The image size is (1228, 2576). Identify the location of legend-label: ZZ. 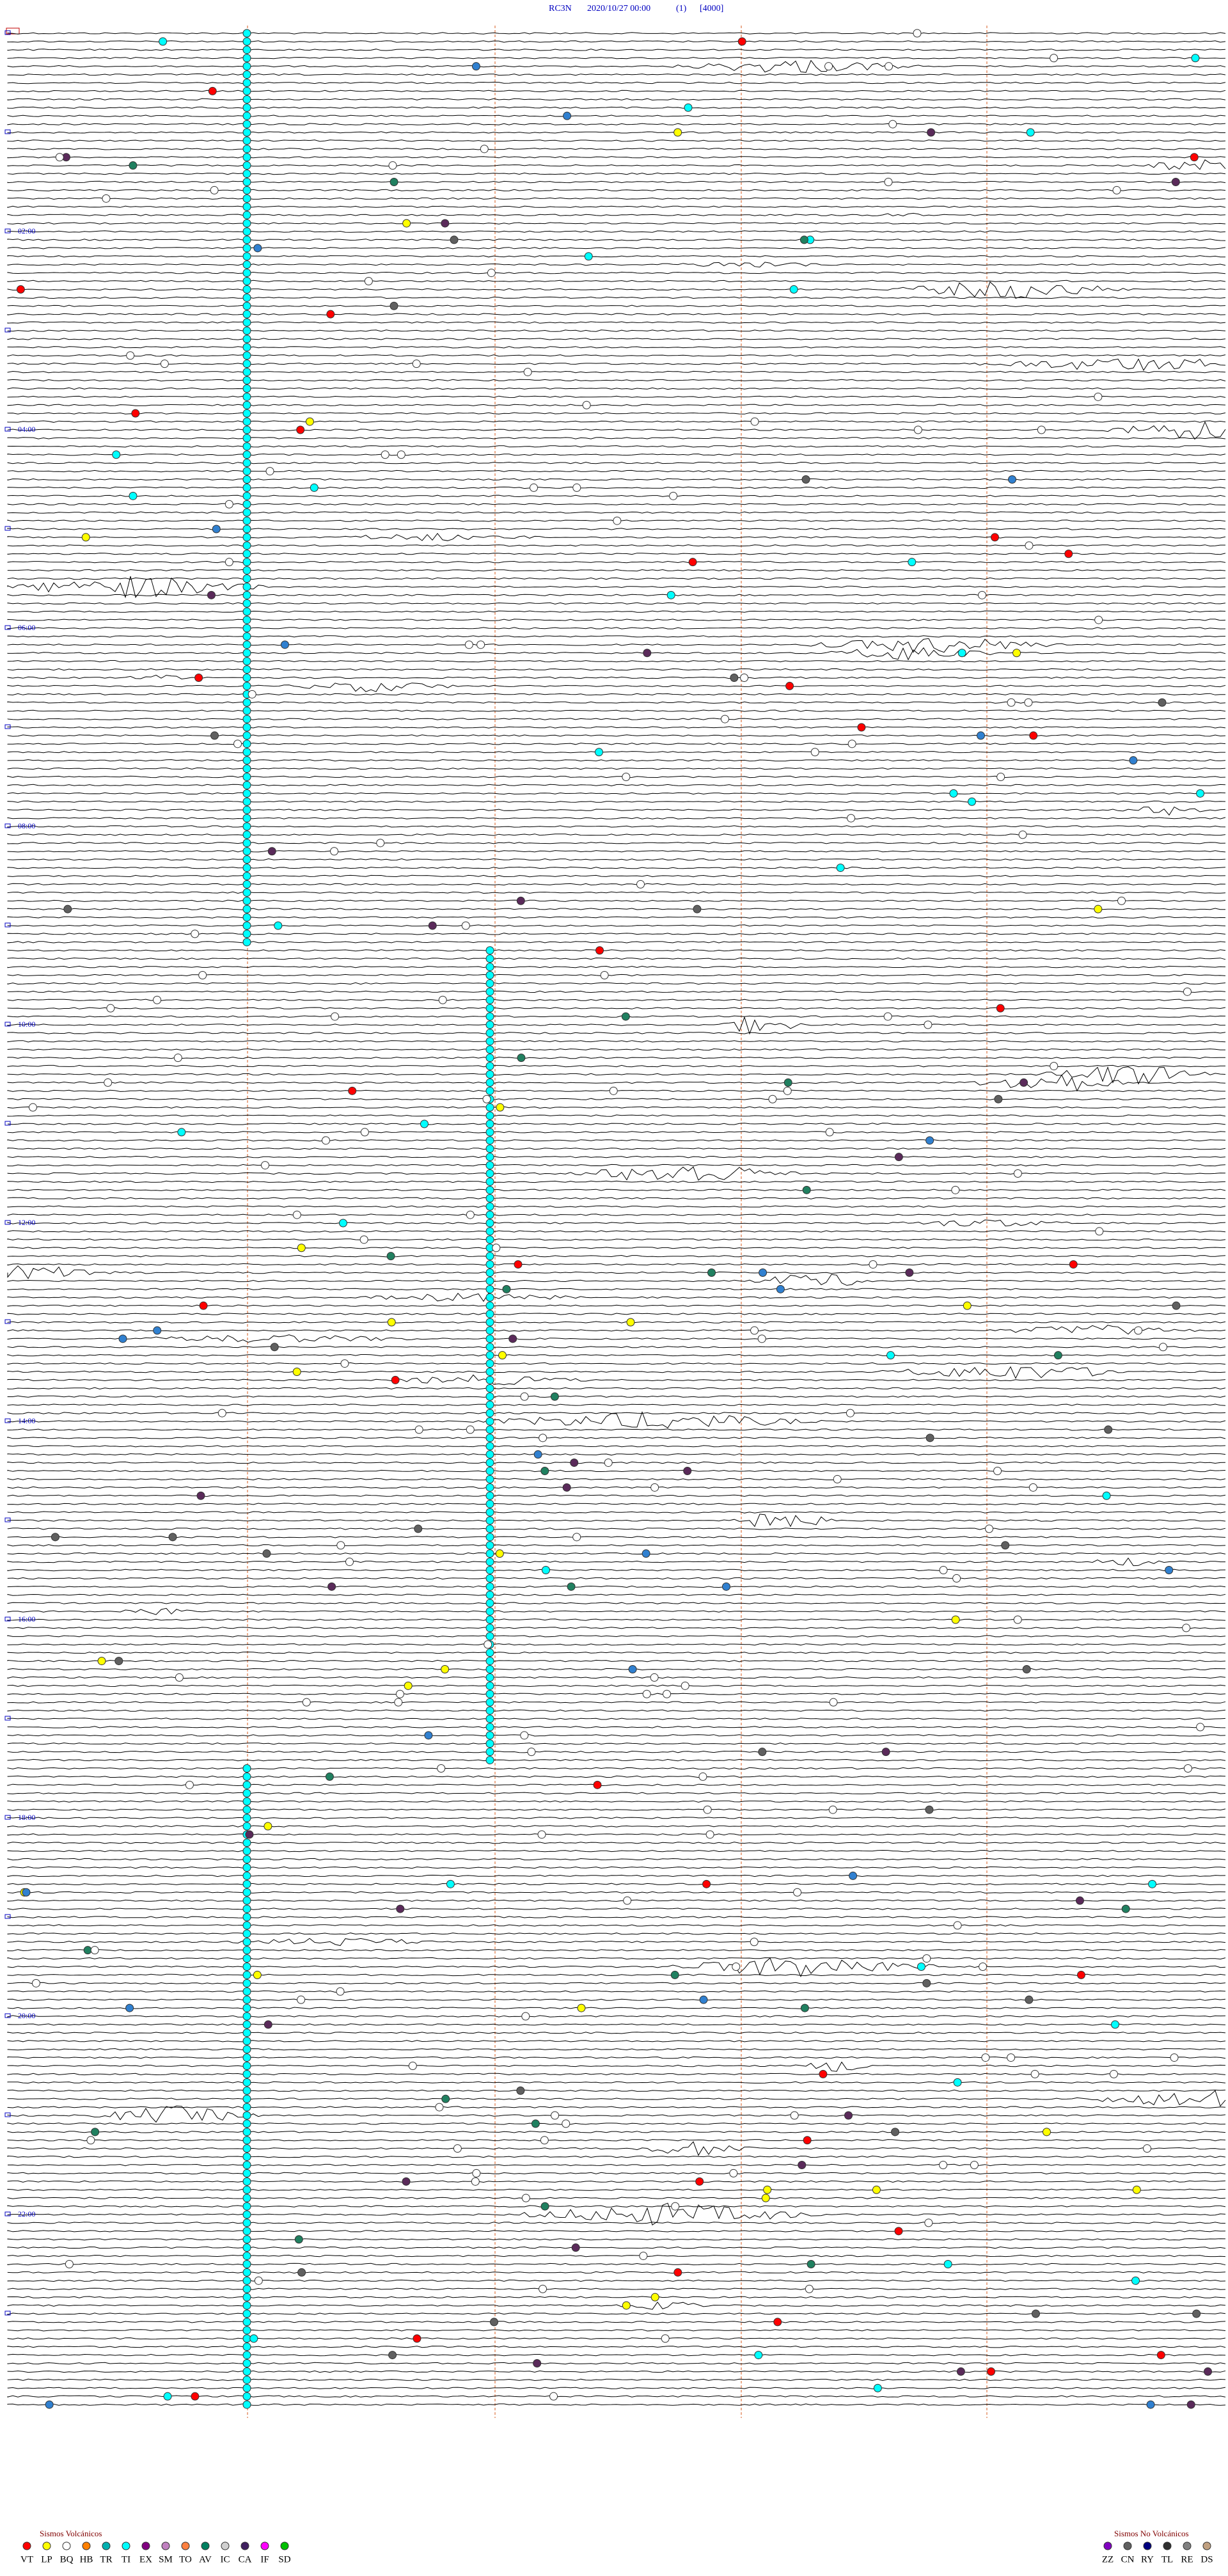
(1108, 2559).